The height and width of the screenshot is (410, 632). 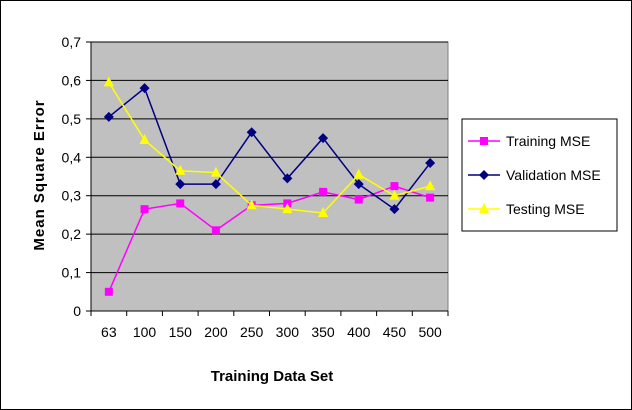 I want to click on x-tick-label: 200, so click(x=216, y=332).